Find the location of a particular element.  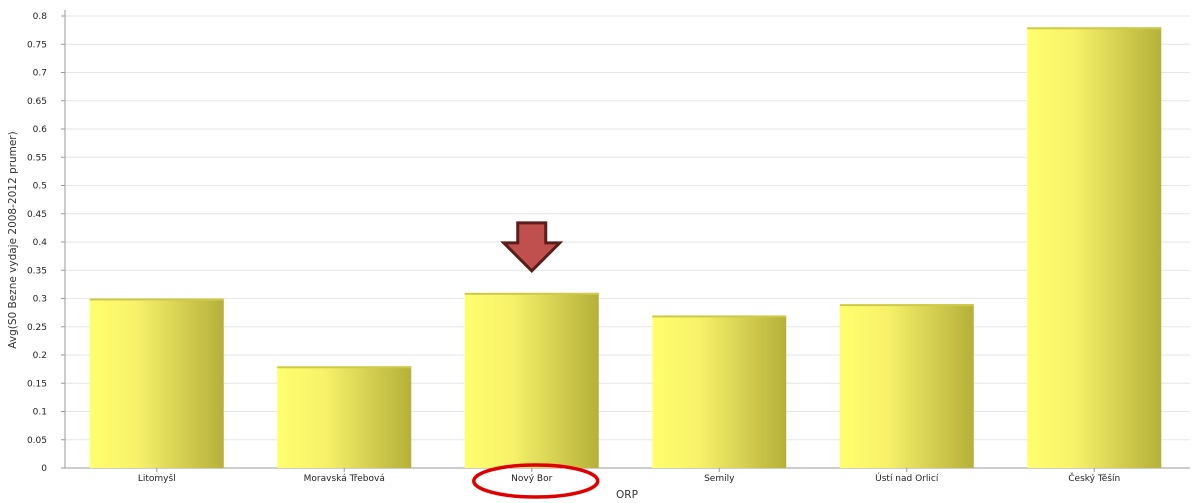

x-tick-label: Moravská Třebová is located at coordinates (344, 479).